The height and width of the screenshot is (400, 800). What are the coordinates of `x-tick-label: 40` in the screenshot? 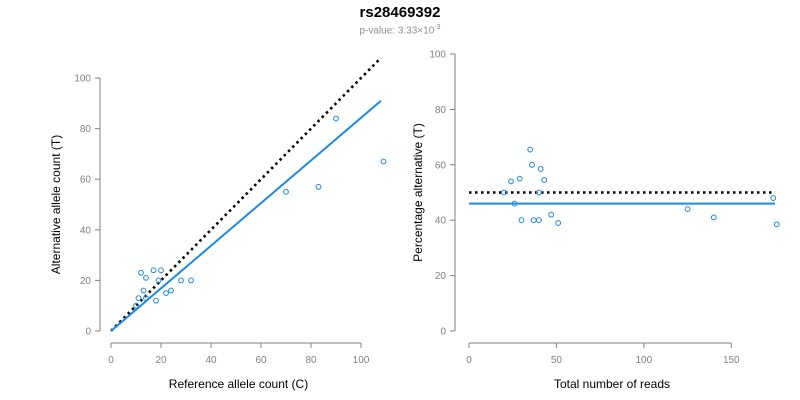 It's located at (211, 360).